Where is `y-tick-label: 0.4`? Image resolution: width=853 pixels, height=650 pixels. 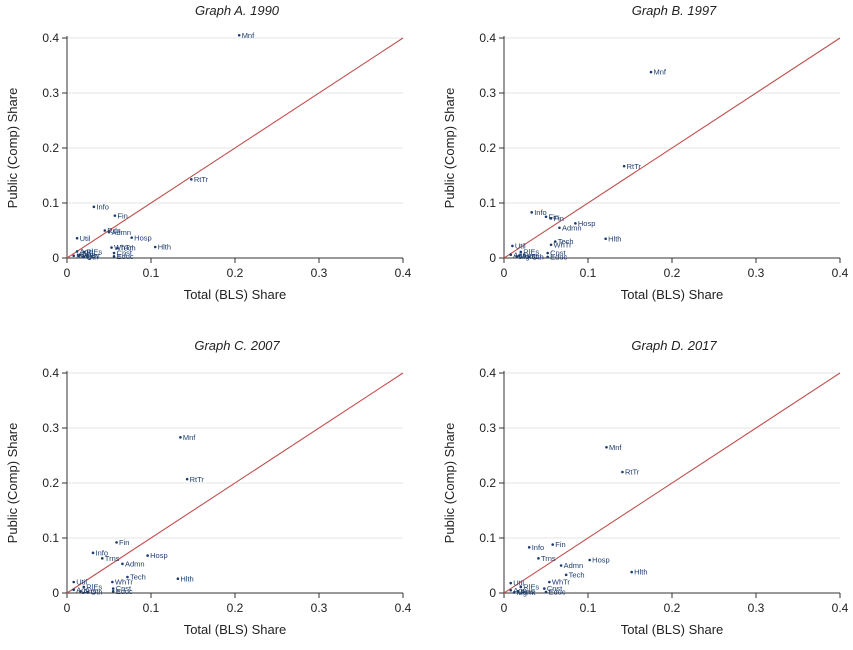
y-tick-label: 0.4 is located at coordinates (487, 38).